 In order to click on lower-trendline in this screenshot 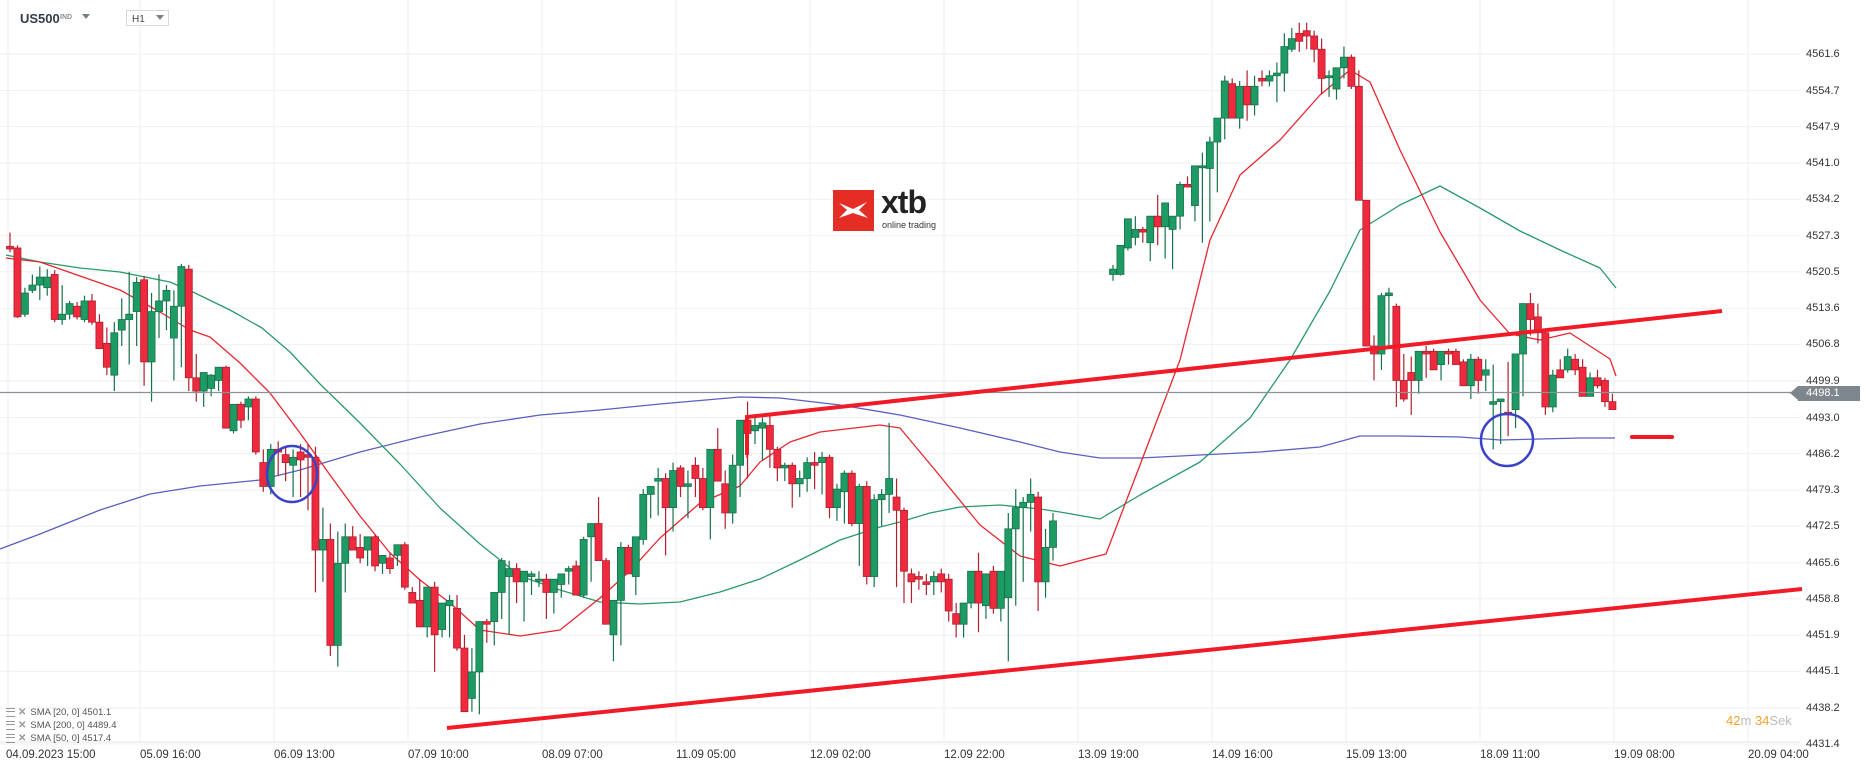, I will do `click(1124, 658)`.